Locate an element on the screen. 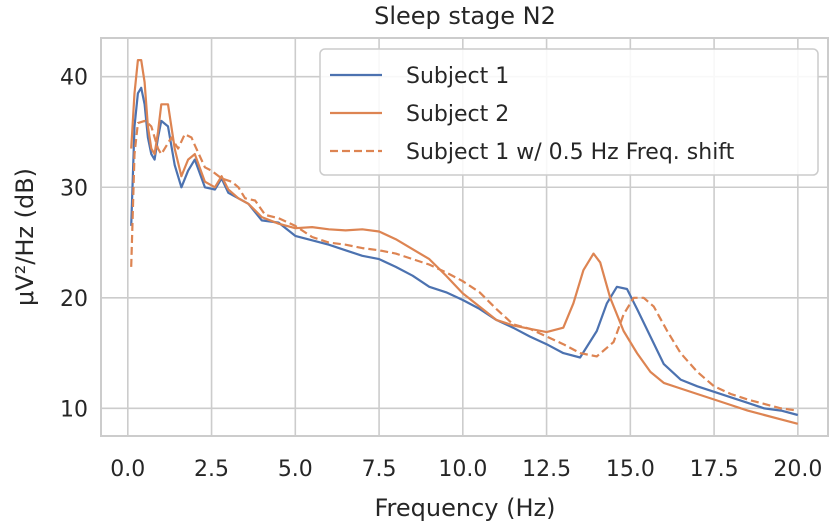 This screenshot has width=830, height=524. chart-title: Sleep stage N2 is located at coordinates (465, 16).